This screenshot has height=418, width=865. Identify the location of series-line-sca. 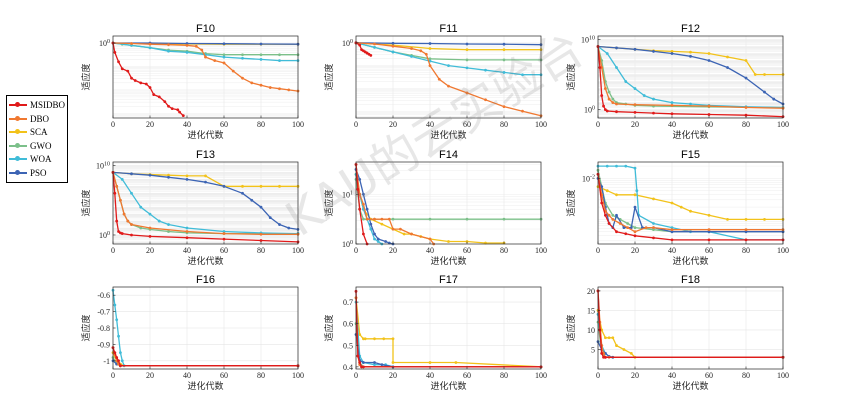
(690, 334).